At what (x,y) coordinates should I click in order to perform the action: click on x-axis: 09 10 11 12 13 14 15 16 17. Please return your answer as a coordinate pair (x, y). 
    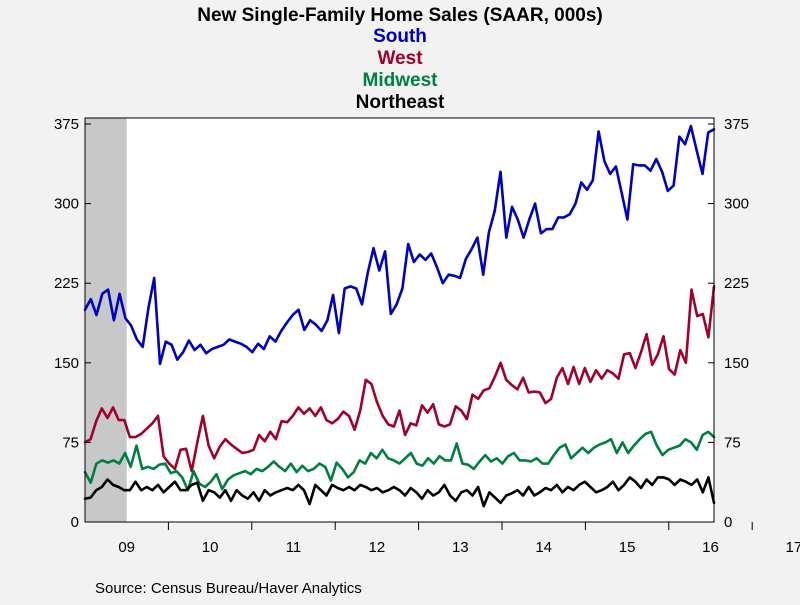
    Looking at the image, I should click on (459, 539).